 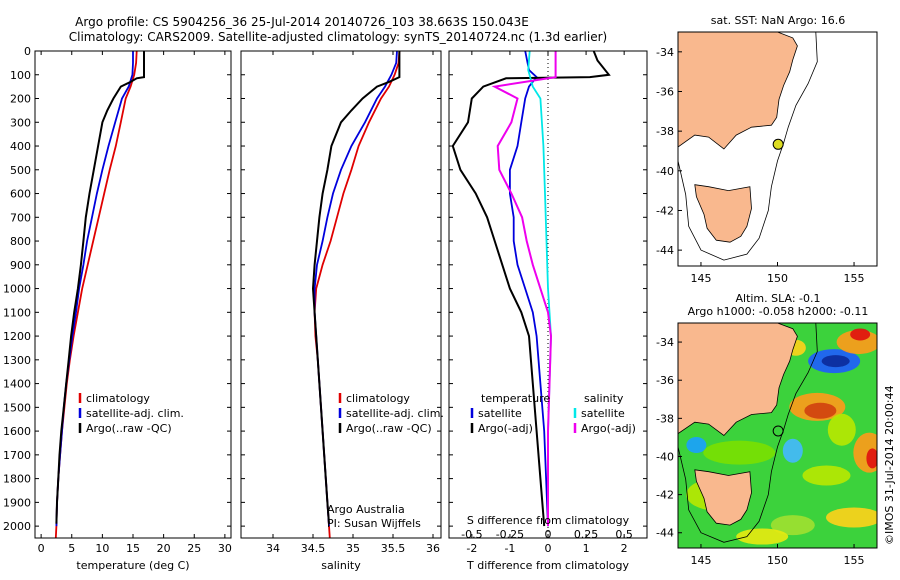 What do you see at coordinates (509, 548) in the screenshot?
I see `x-tick-label: -1` at bounding box center [509, 548].